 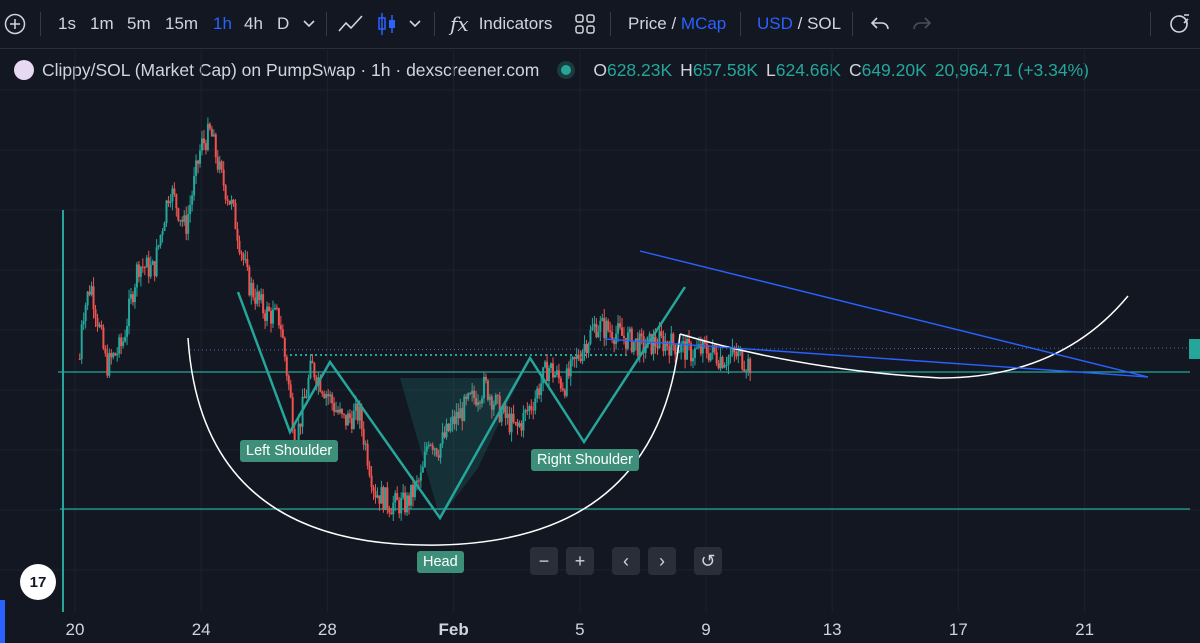 I want to click on interval-1h: 1h, so click(x=222, y=23).